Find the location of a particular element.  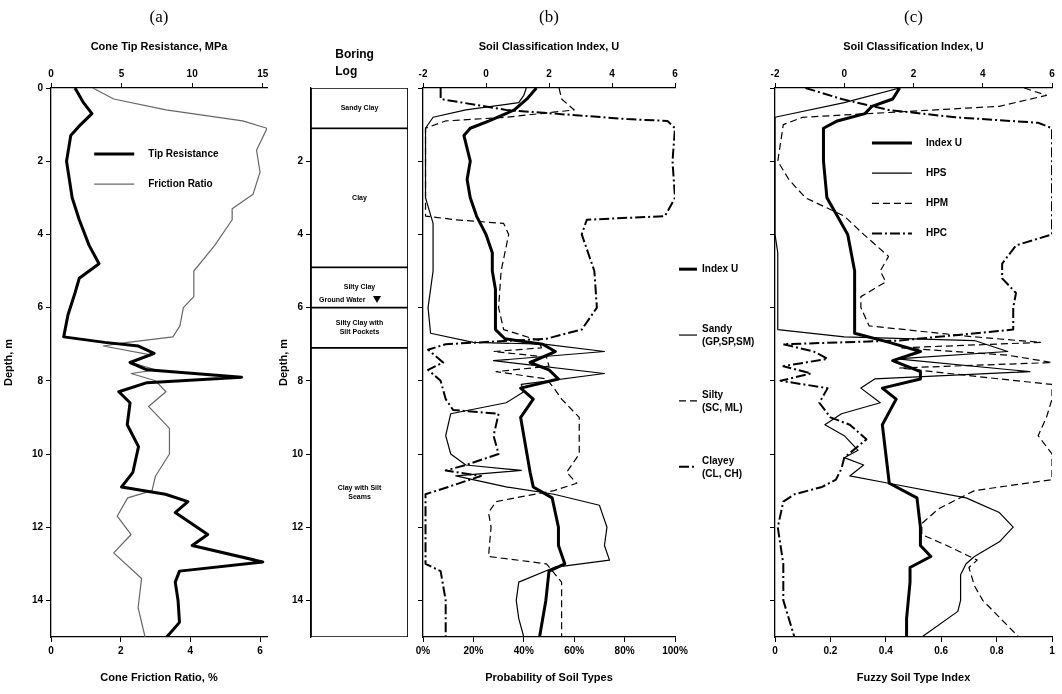

x-axis-title: Fuzzy Soil Type Index is located at coordinates (914, 677).